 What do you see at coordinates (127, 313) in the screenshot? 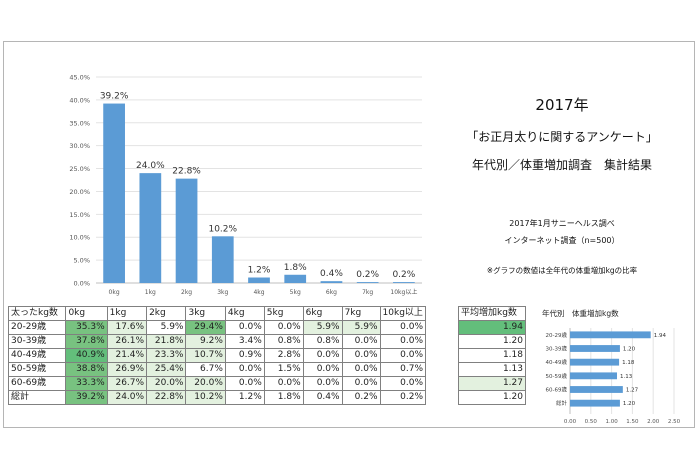
I see `table-header-cell: 1kg` at bounding box center [127, 313].